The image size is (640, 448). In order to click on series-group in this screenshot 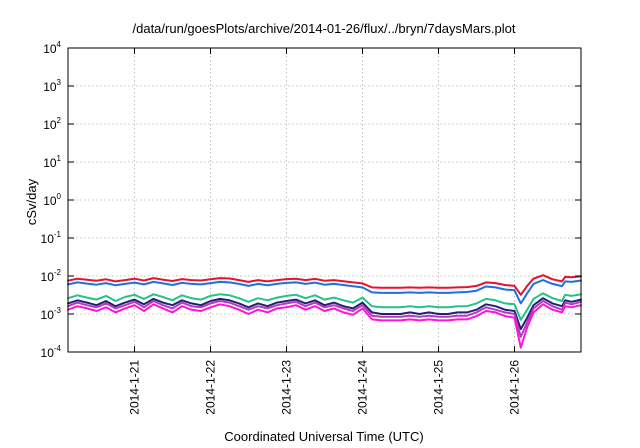, I will do `click(324, 311)`.